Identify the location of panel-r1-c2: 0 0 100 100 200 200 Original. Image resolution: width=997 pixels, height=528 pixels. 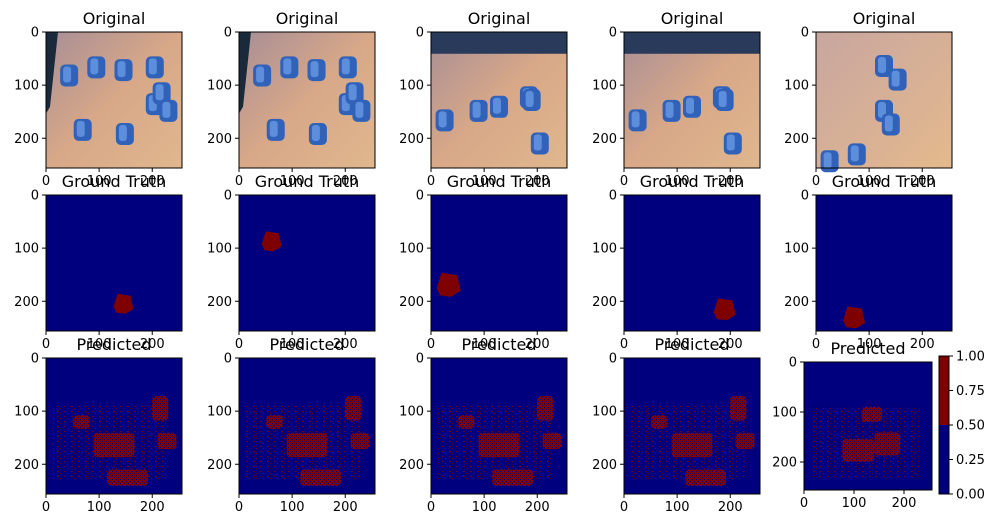
(291, 99).